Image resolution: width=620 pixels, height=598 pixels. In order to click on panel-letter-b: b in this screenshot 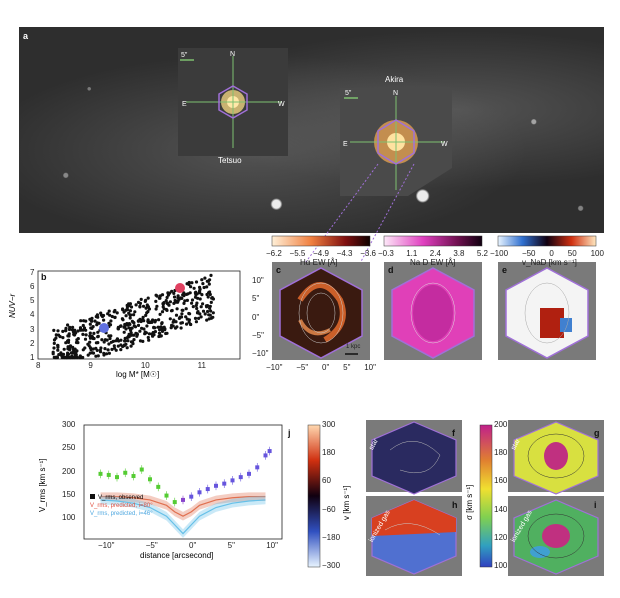, I will do `click(44, 277)`.